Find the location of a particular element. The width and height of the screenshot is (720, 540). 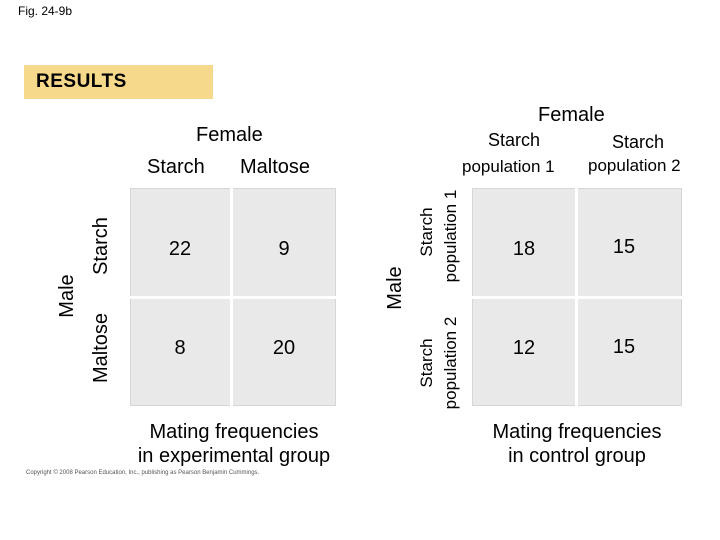

ctrl-caption-line1: Mating frequencies is located at coordinates (577, 432).